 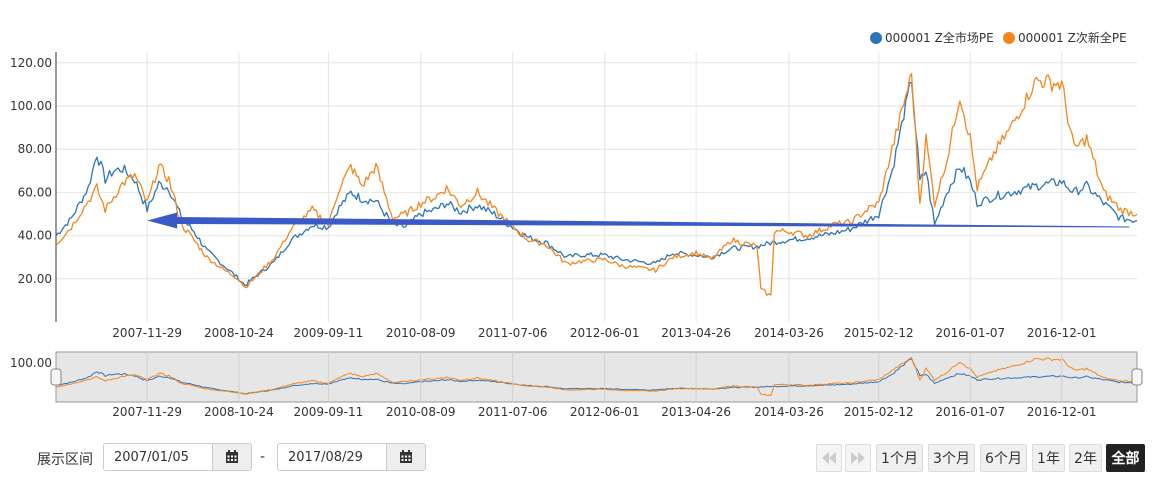 I want to click on annotation-arrow, so click(x=638, y=220).